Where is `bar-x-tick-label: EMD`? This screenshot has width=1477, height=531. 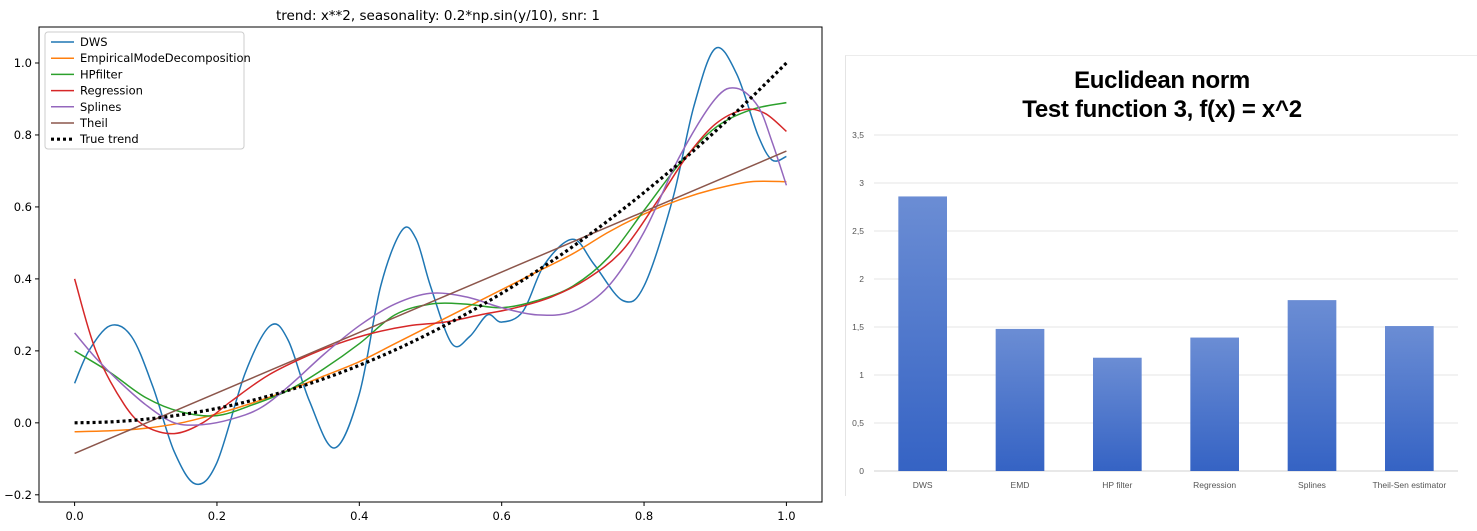 bar-x-tick-label: EMD is located at coordinates (1020, 485).